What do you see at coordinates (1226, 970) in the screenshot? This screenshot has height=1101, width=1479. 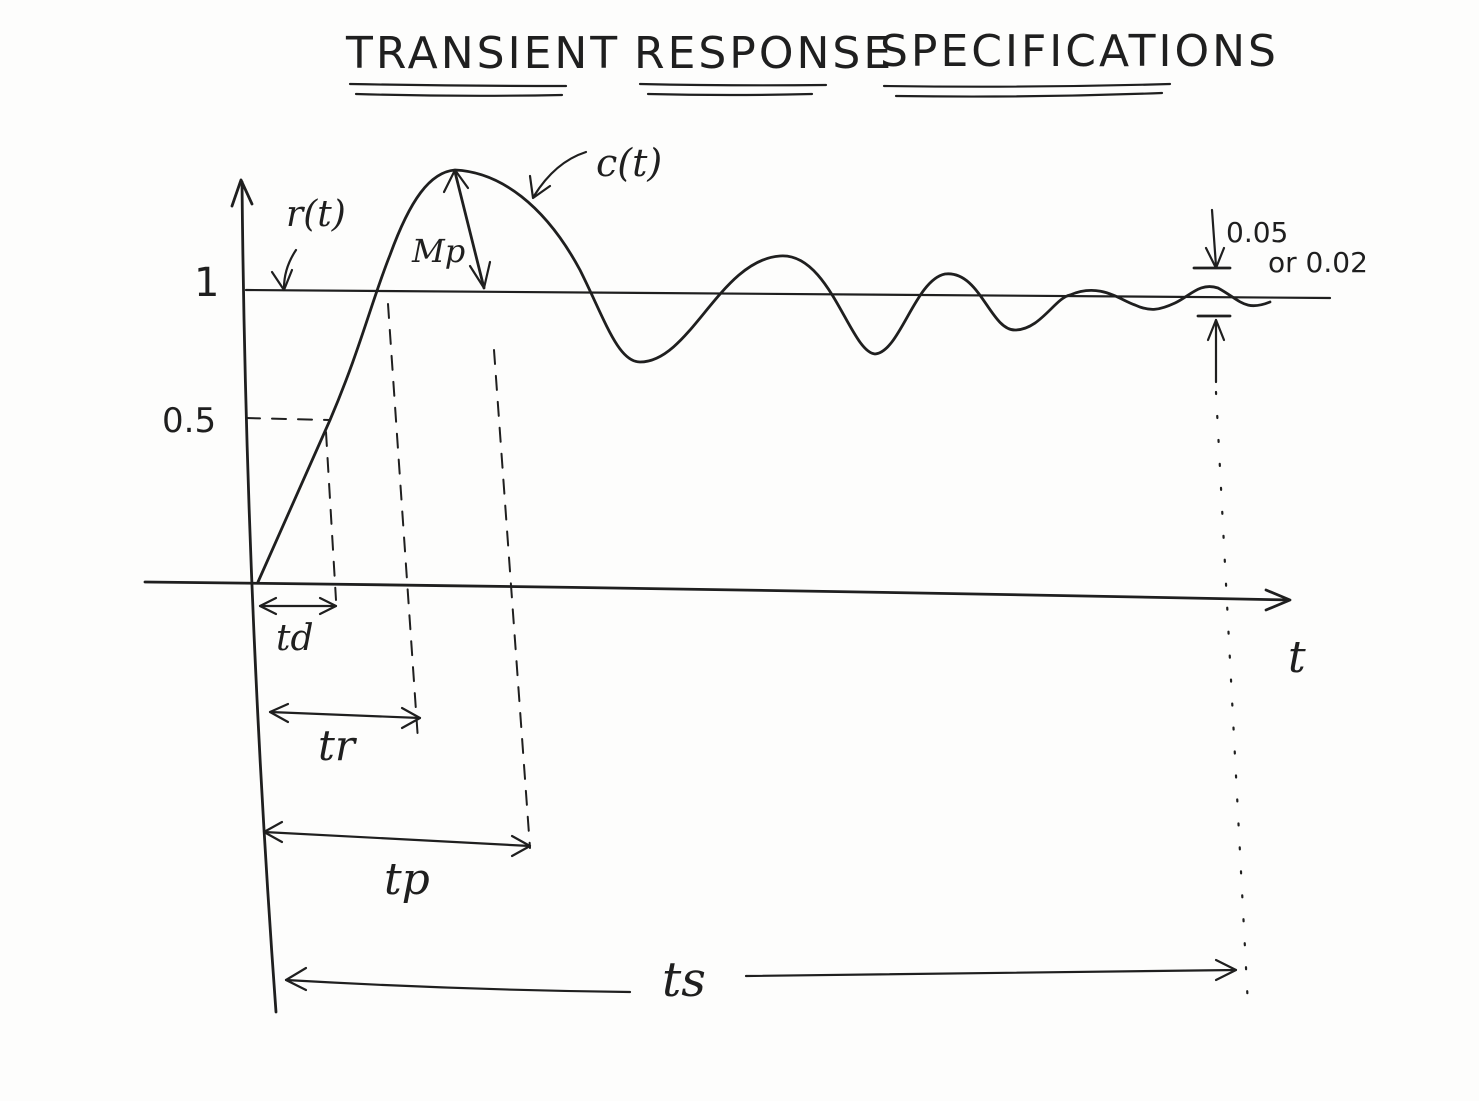 I see `settling-time-arrowhead-right` at bounding box center [1226, 970].